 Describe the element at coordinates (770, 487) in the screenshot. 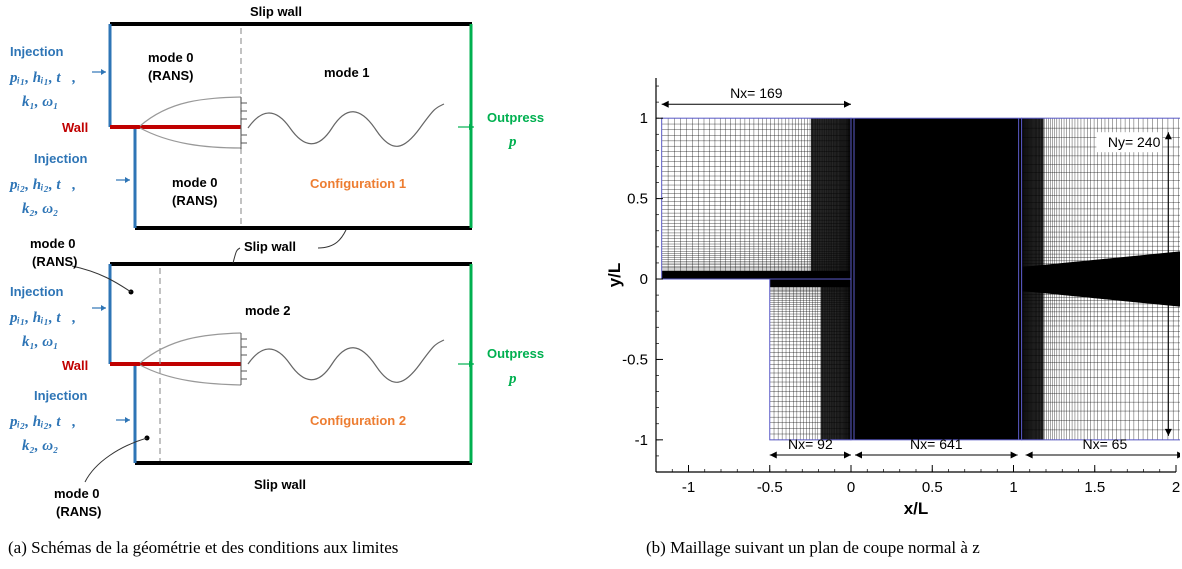

I see `x-tick-label: -0.5` at that location.